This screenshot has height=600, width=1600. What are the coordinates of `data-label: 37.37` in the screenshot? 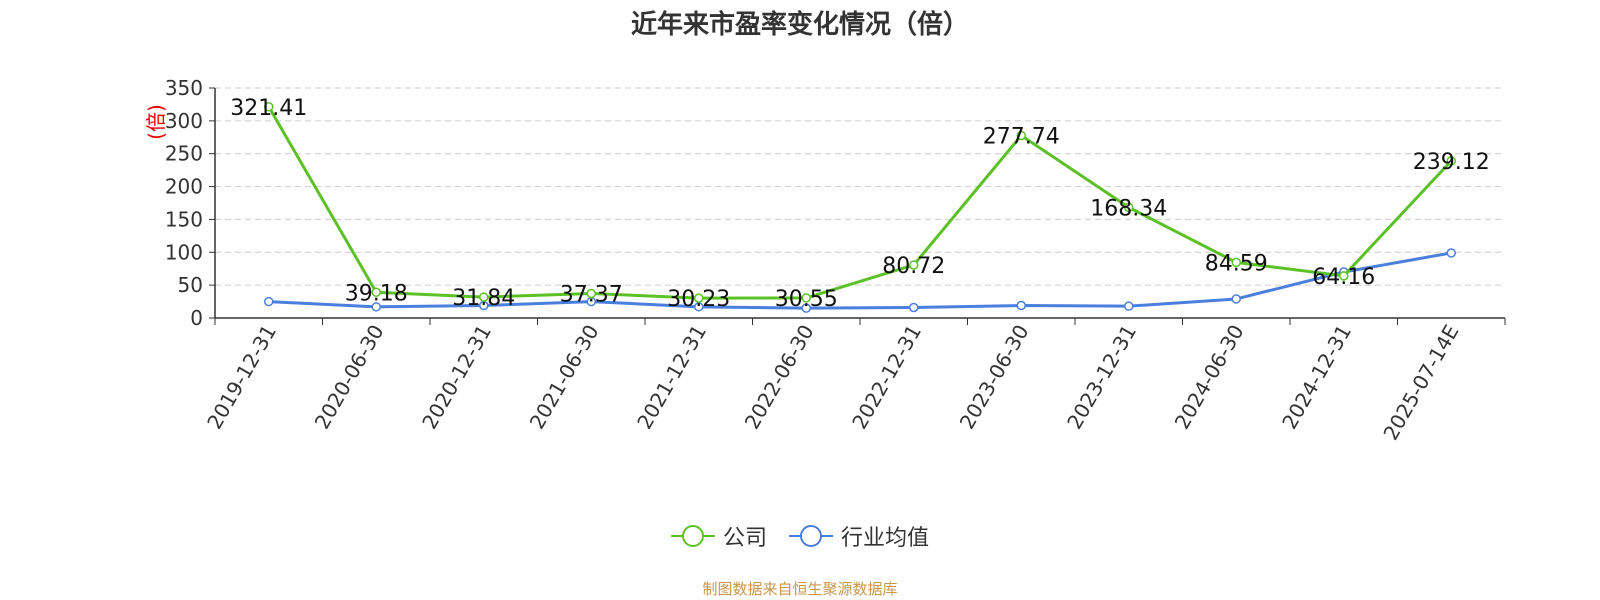 It's located at (591, 294).